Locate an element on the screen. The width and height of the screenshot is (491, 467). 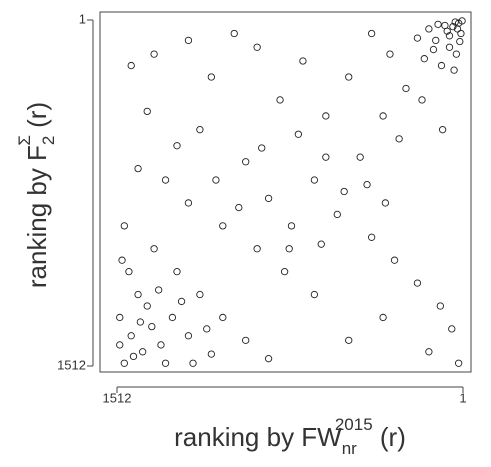
x-label-sup: 2015 is located at coordinates (354, 424).